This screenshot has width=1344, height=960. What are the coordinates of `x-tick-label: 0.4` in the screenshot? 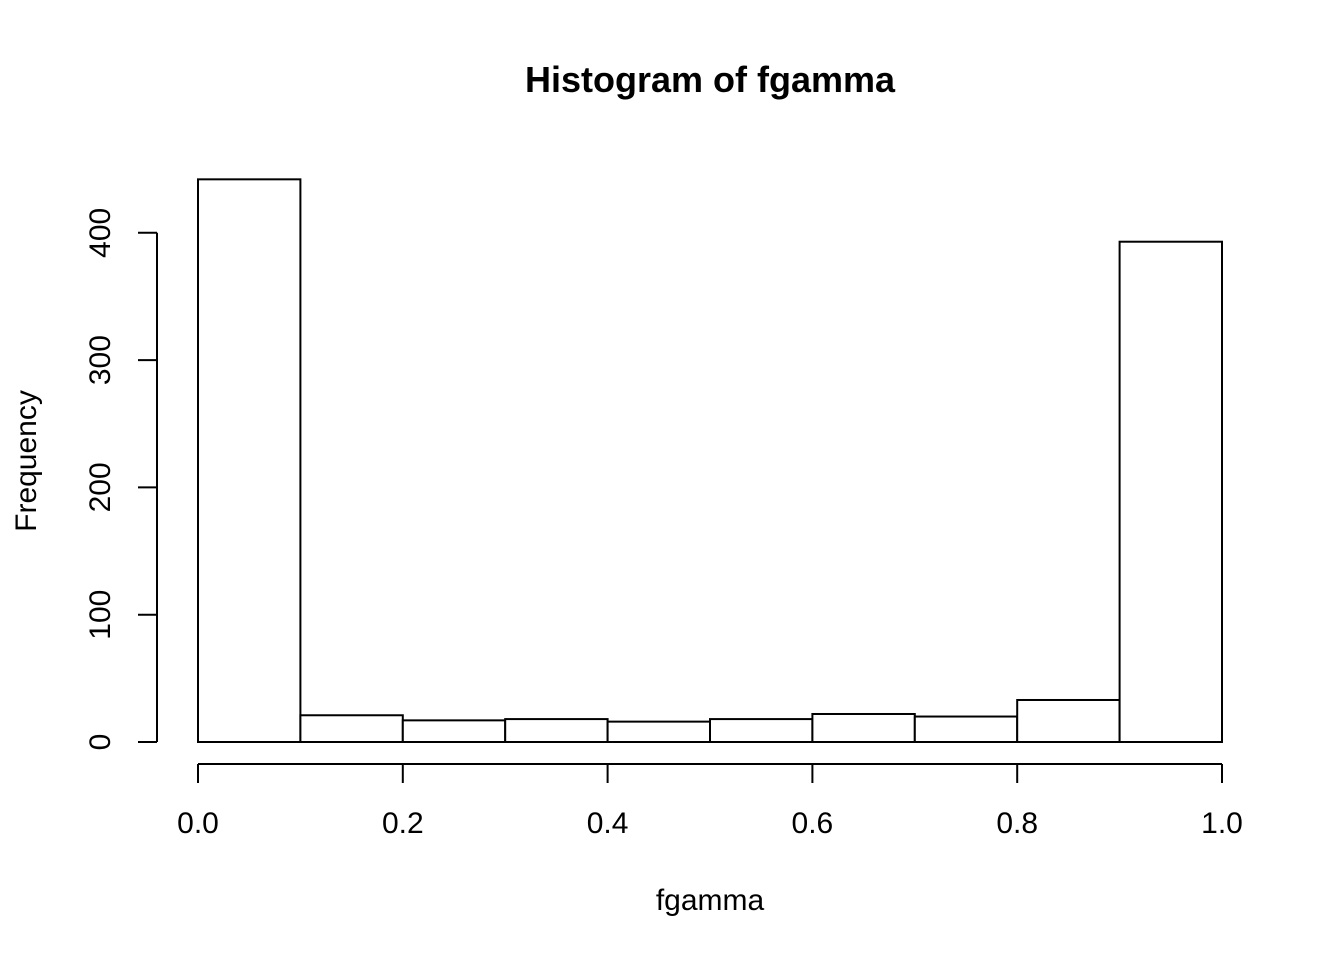 It's located at (608, 823).